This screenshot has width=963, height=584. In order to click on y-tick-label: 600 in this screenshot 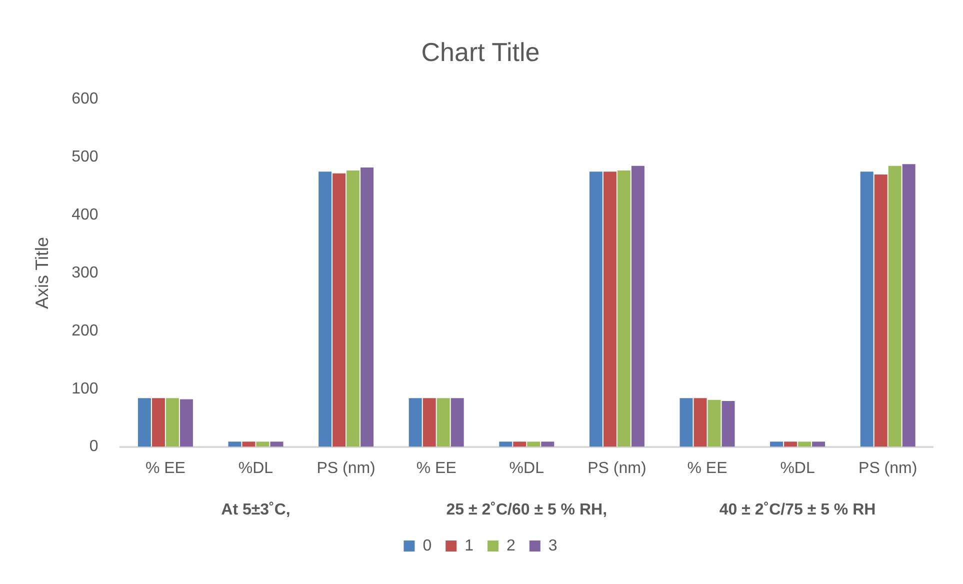, I will do `click(85, 99)`.